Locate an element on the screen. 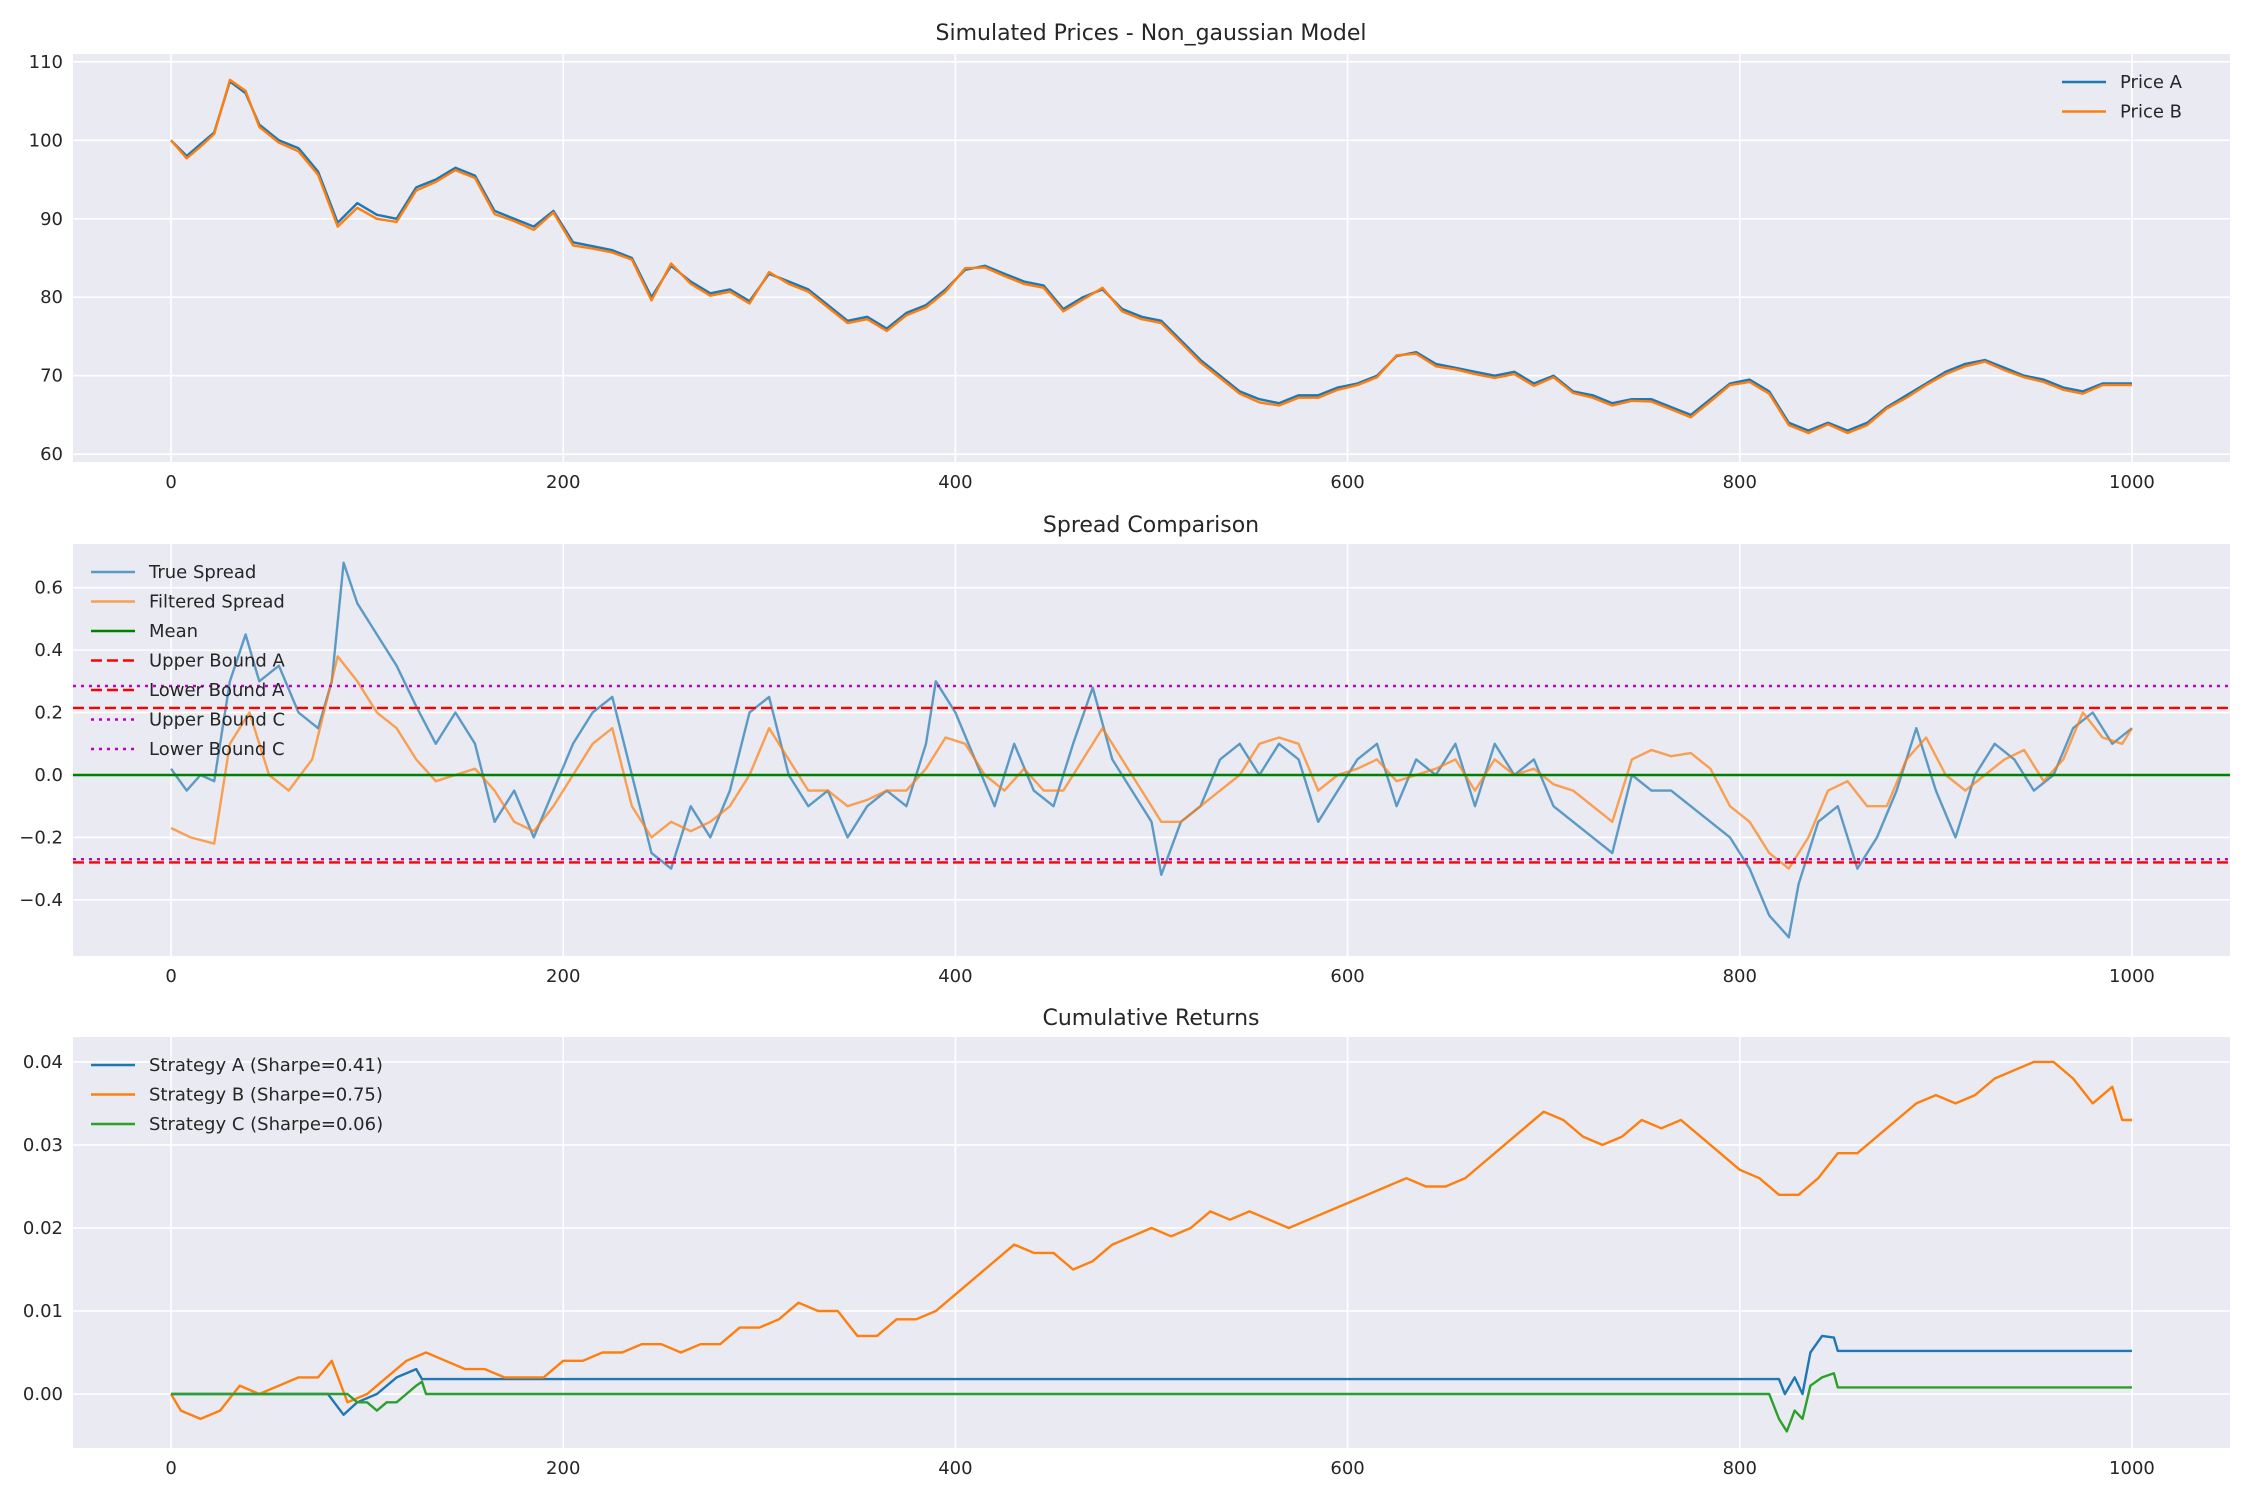  legend-label: True Spread is located at coordinates (202, 572).